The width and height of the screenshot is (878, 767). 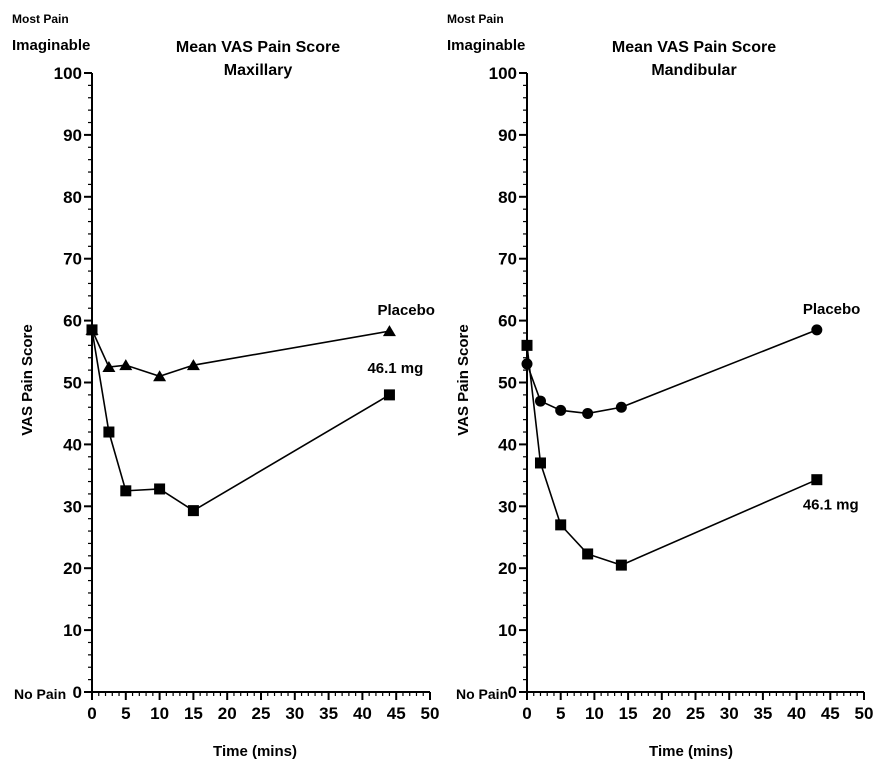 I want to click on chart-subtitle: Mandibular, so click(x=693, y=70).